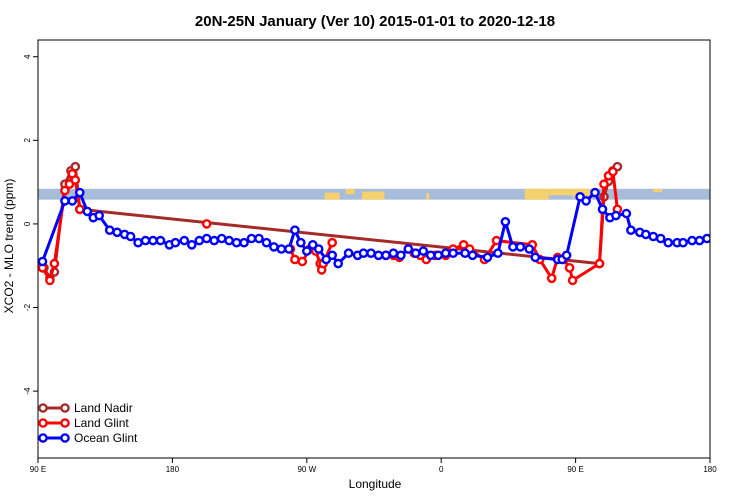  I want to click on legend-item-ocean-glint: Ocean Glint, so click(88, 438).